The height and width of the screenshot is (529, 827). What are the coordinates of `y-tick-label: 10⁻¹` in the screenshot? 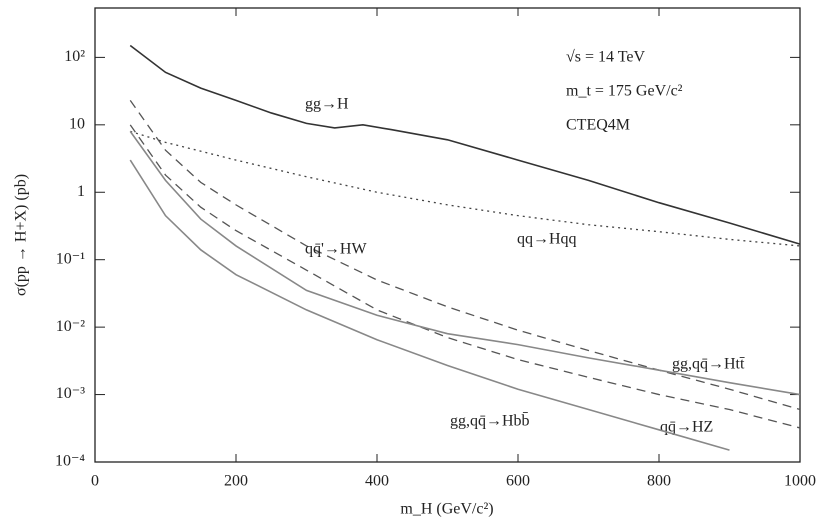 It's located at (70, 258).